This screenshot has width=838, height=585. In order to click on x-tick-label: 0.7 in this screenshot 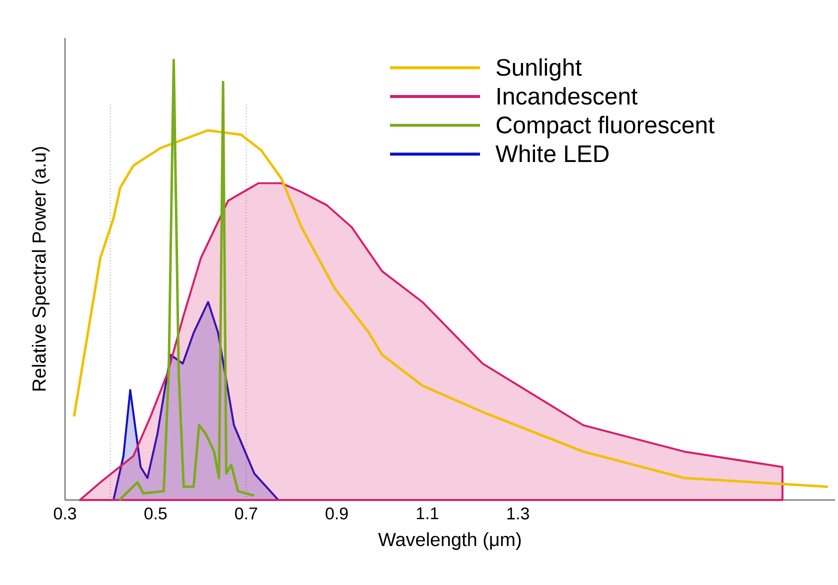, I will do `click(246, 513)`.